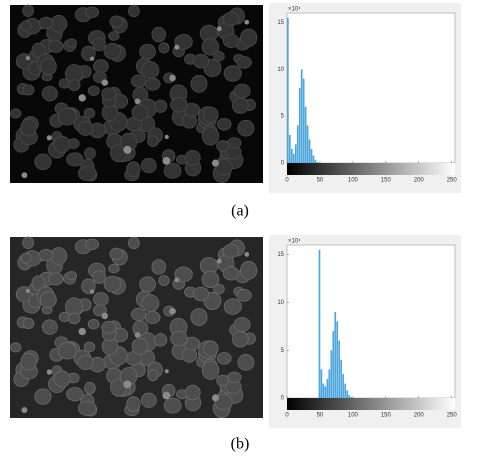  Describe the element at coordinates (283, 351) in the screenshot. I see `y-tick-label: 5` at that location.